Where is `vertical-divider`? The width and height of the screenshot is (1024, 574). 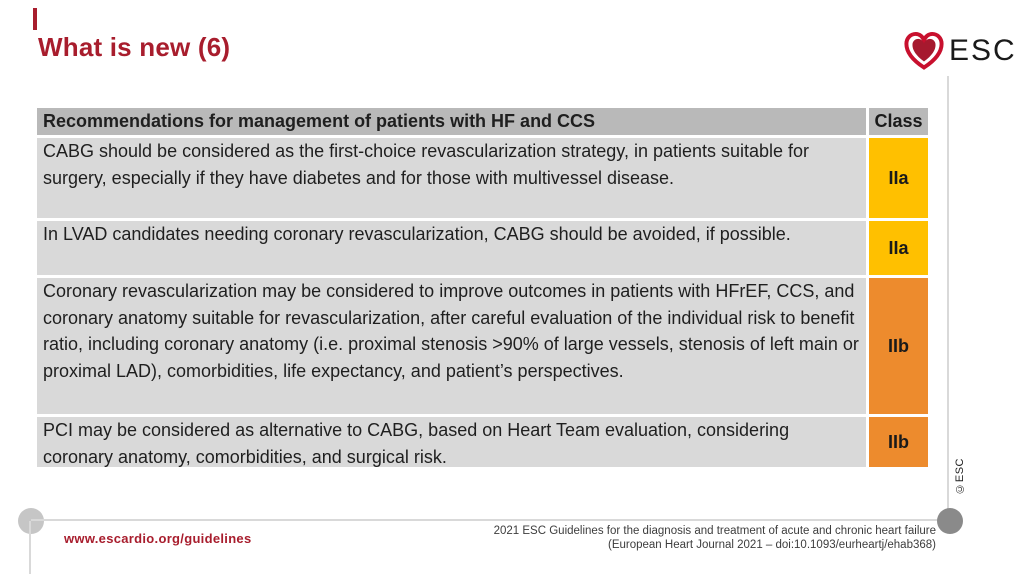
vertical-divider is located at coordinates (948, 294).